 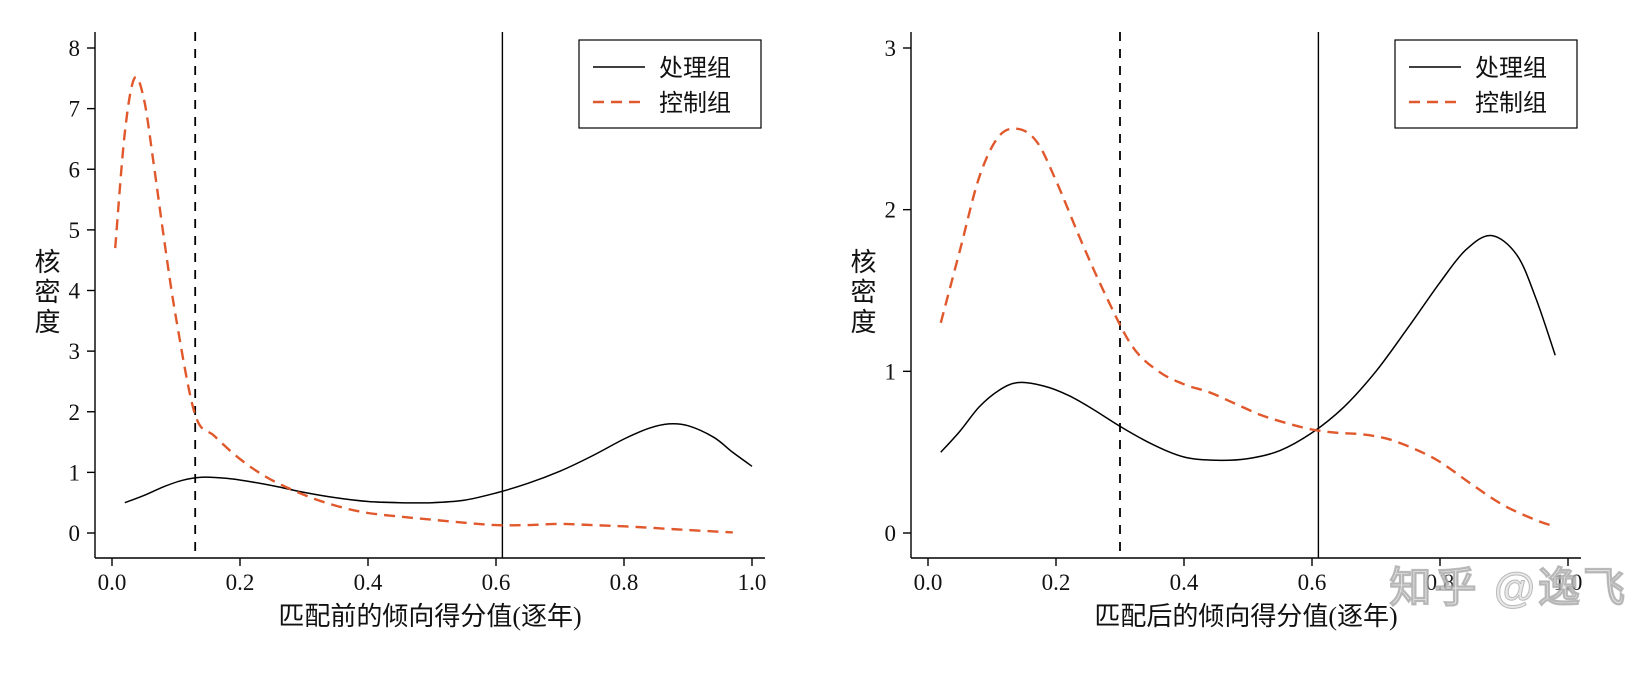 I want to click on y-axis-title-after: 核密度, so click(x=861, y=293).